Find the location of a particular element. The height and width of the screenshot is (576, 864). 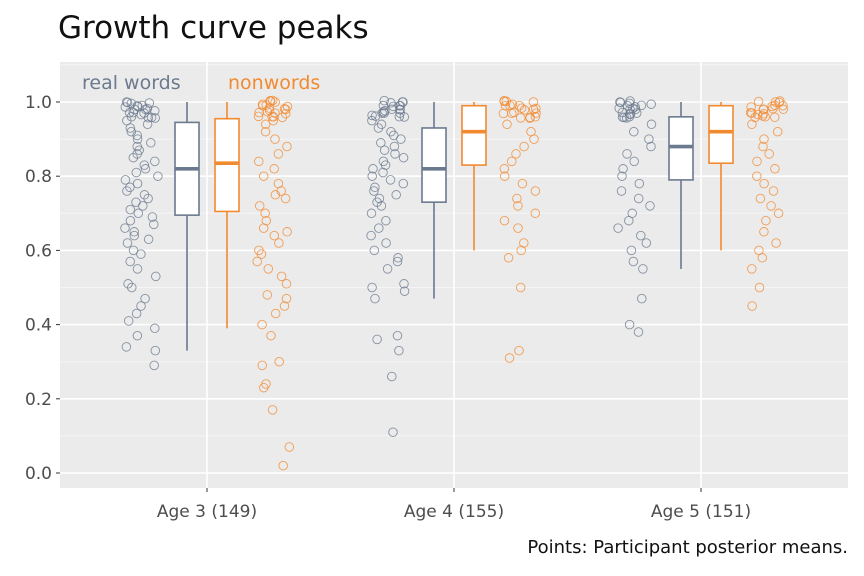

legend-entry-real-words: real words is located at coordinates (131, 83).